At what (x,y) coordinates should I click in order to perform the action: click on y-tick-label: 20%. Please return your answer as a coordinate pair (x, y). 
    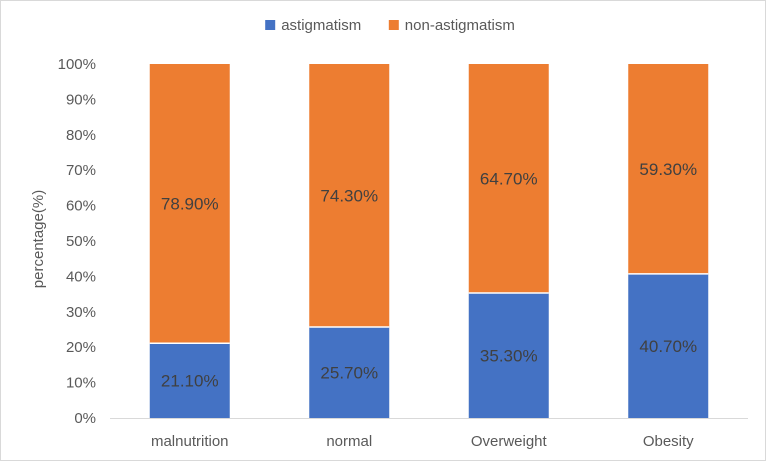
    Looking at the image, I should click on (81, 347).